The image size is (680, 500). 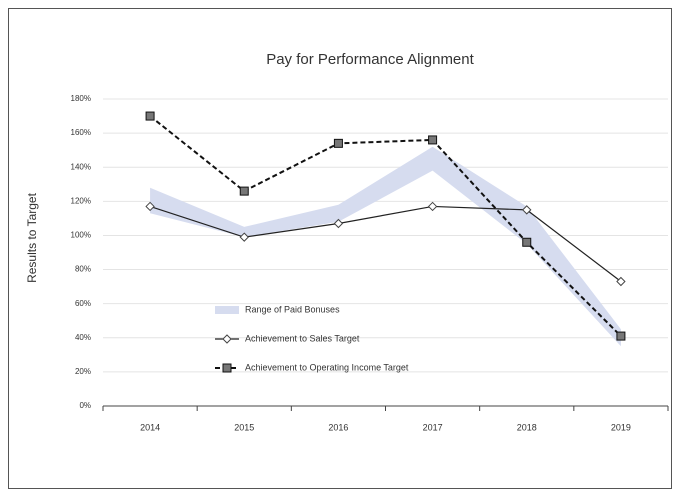 What do you see at coordinates (81, 166) in the screenshot?
I see `y-tick-label: 140%` at bounding box center [81, 166].